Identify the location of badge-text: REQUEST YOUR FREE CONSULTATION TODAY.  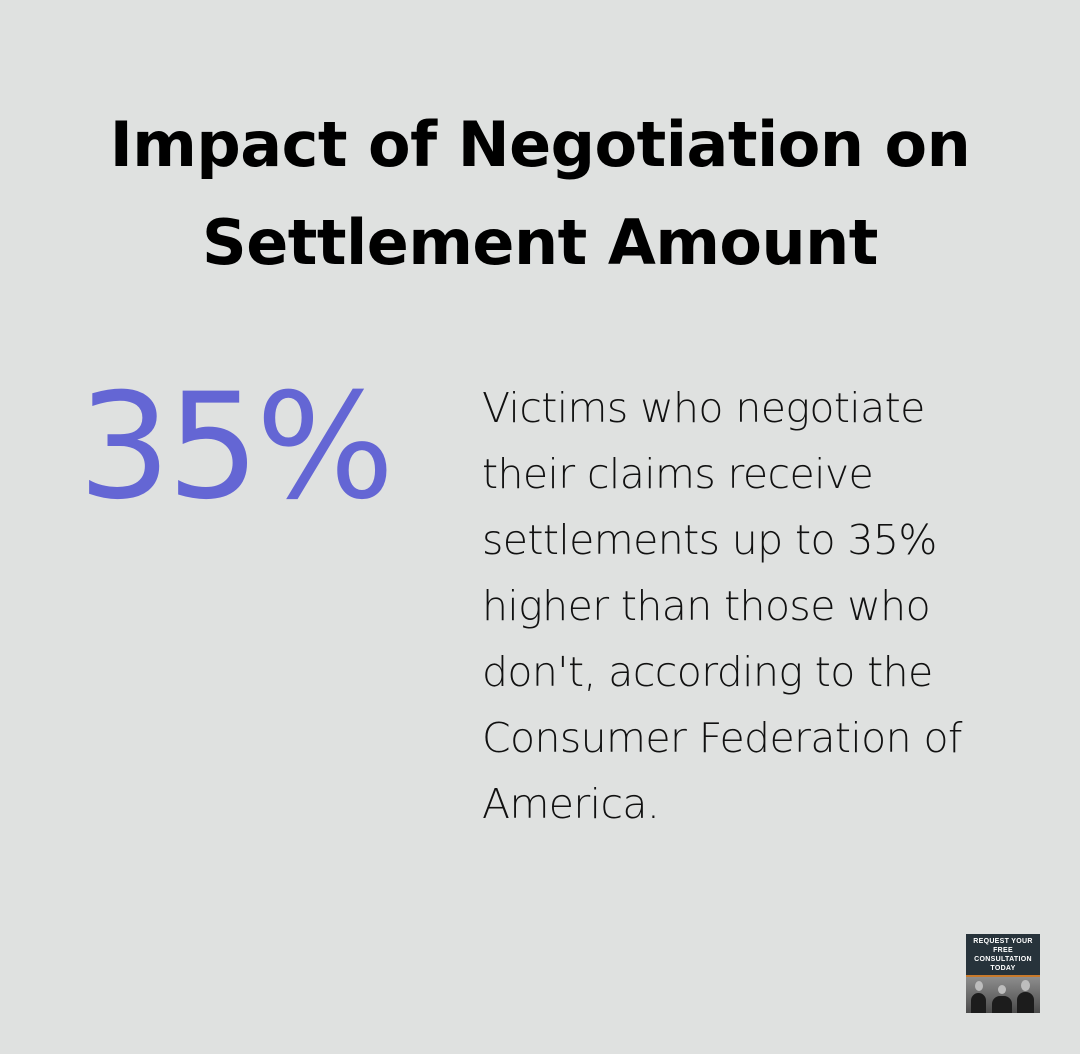
(1003, 955).